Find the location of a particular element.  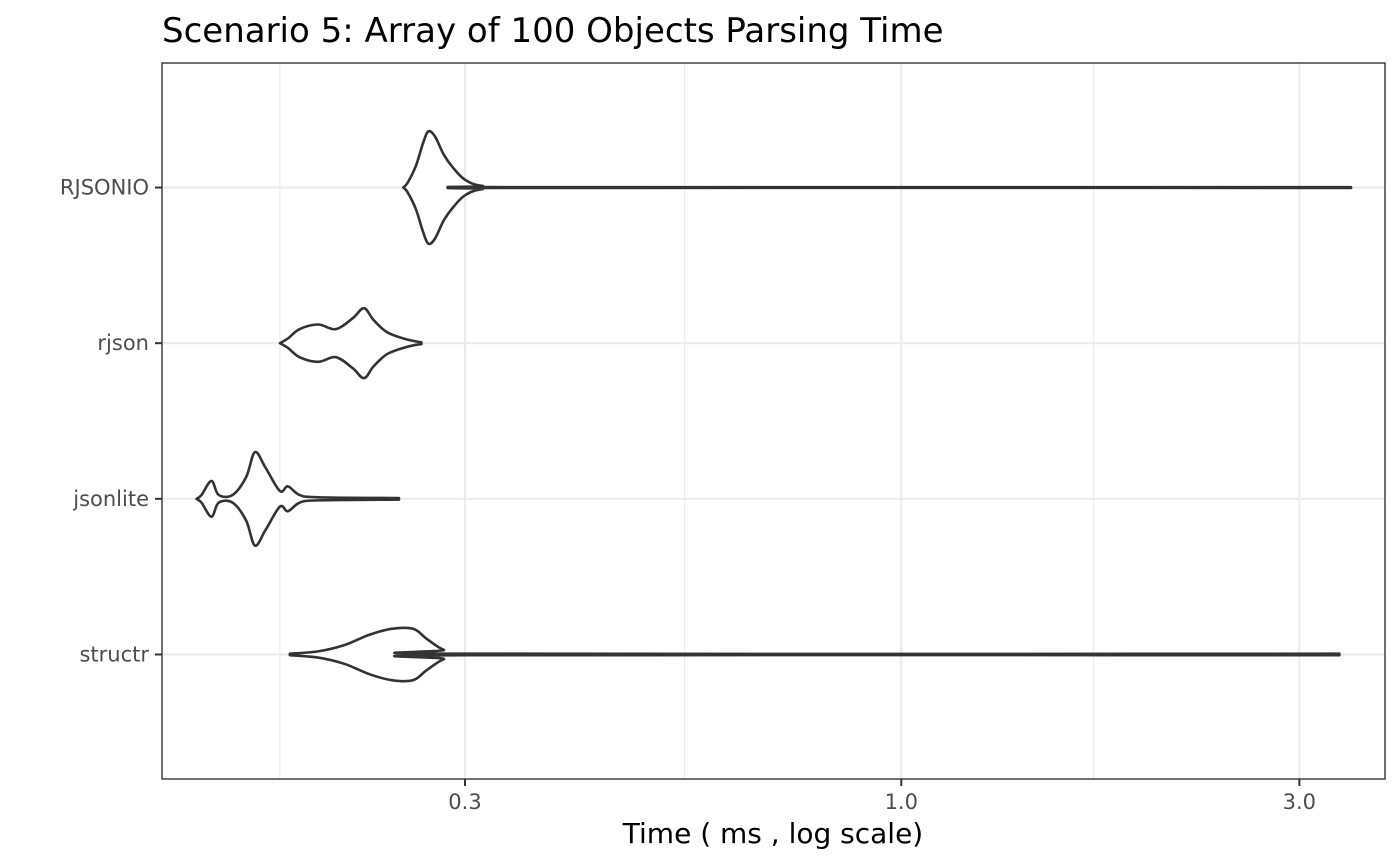

x-tick-label-1: 1.0 is located at coordinates (901, 802).